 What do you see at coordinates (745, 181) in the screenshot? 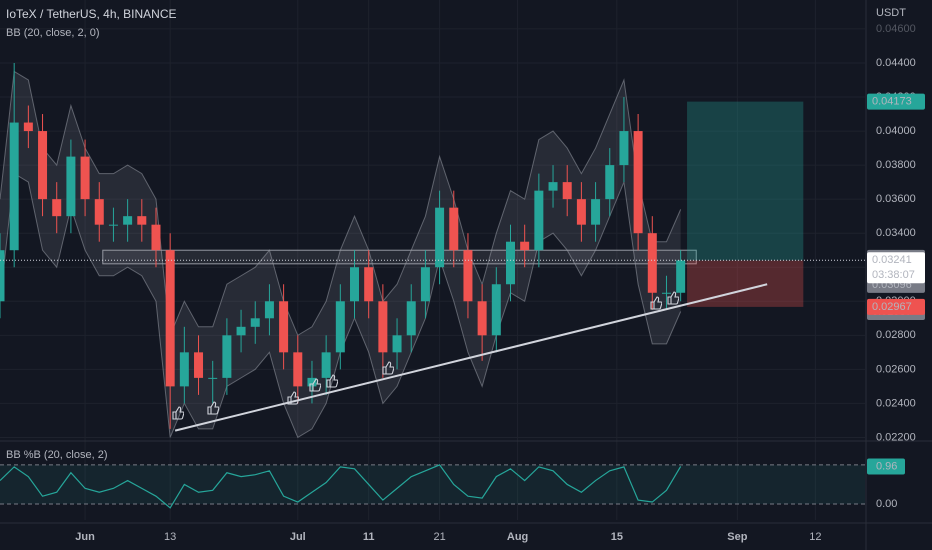
I see `target-zone` at bounding box center [745, 181].